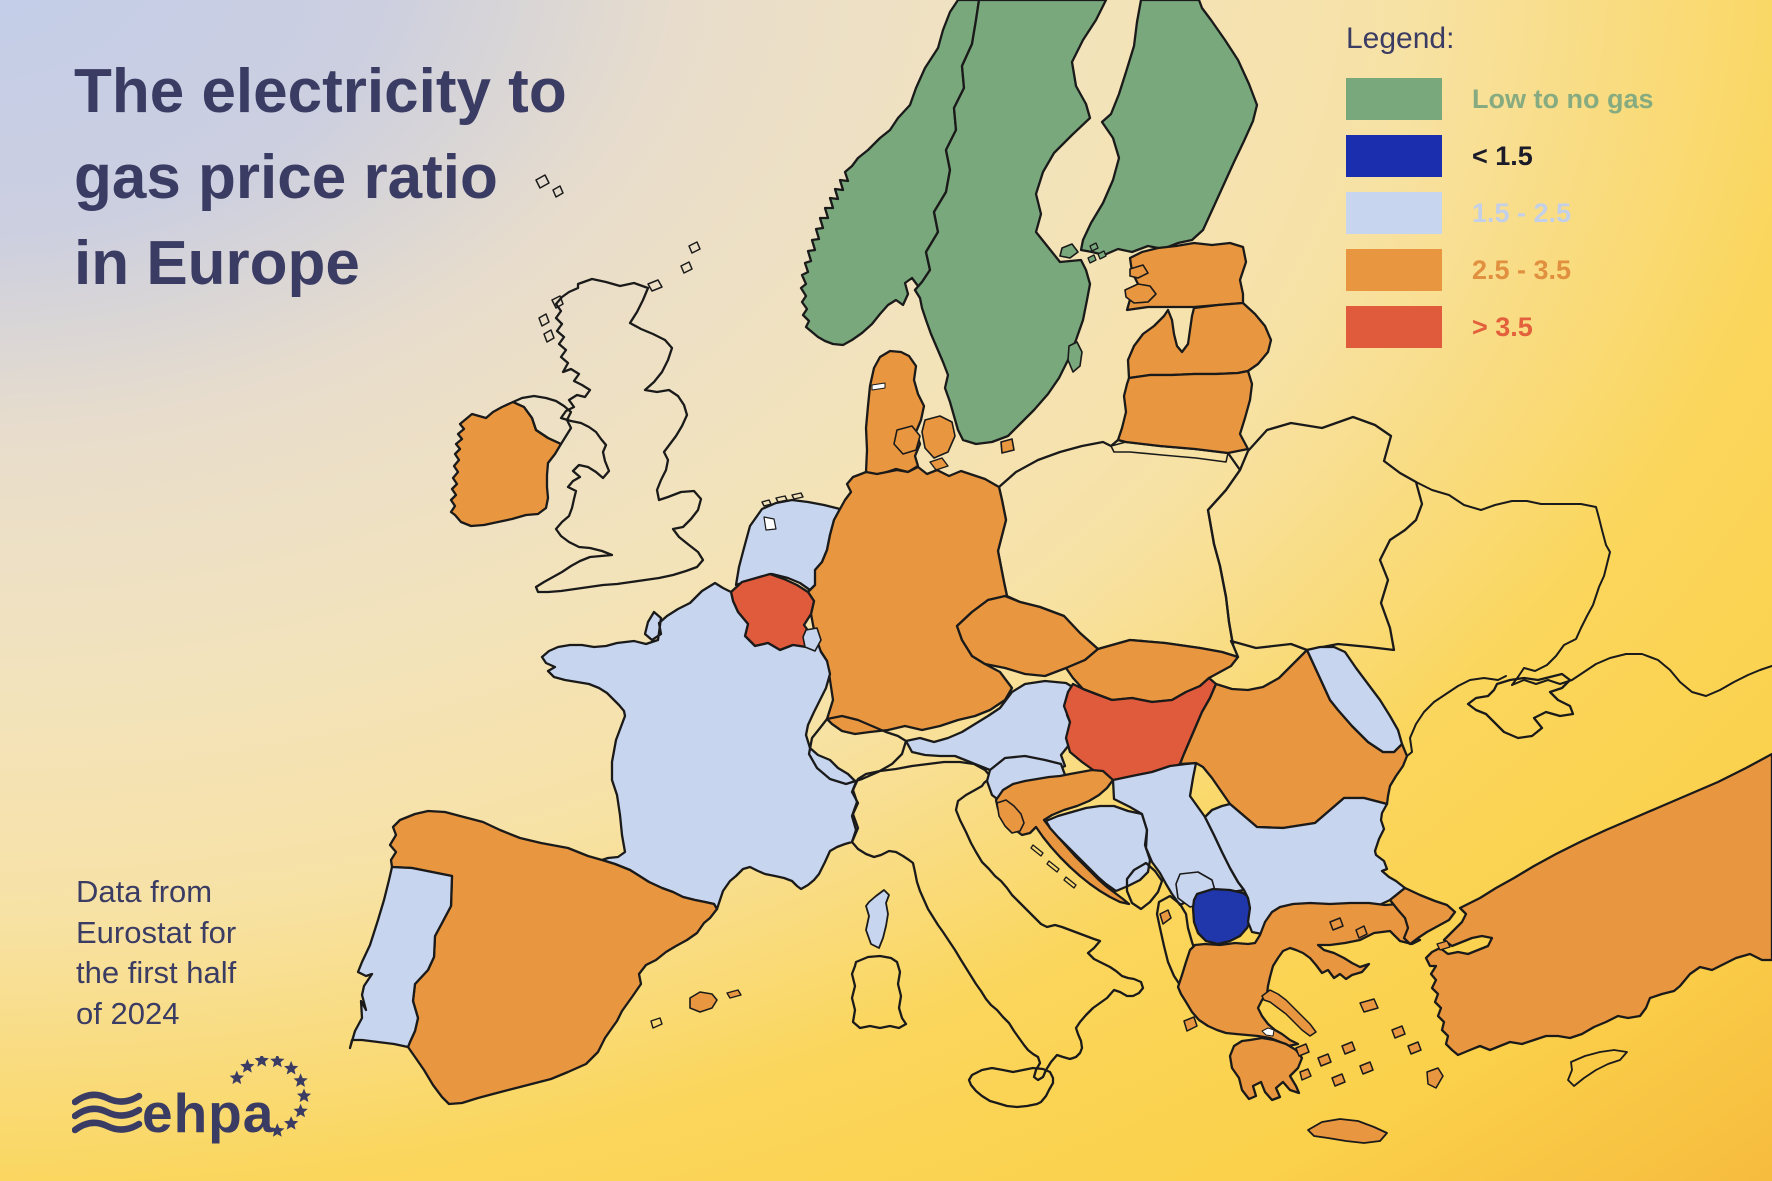 This screenshot has height=1181, width=1772. Describe the element at coordinates (208, 1113) in the screenshot. I see `svg-text: ehpa` at that location.